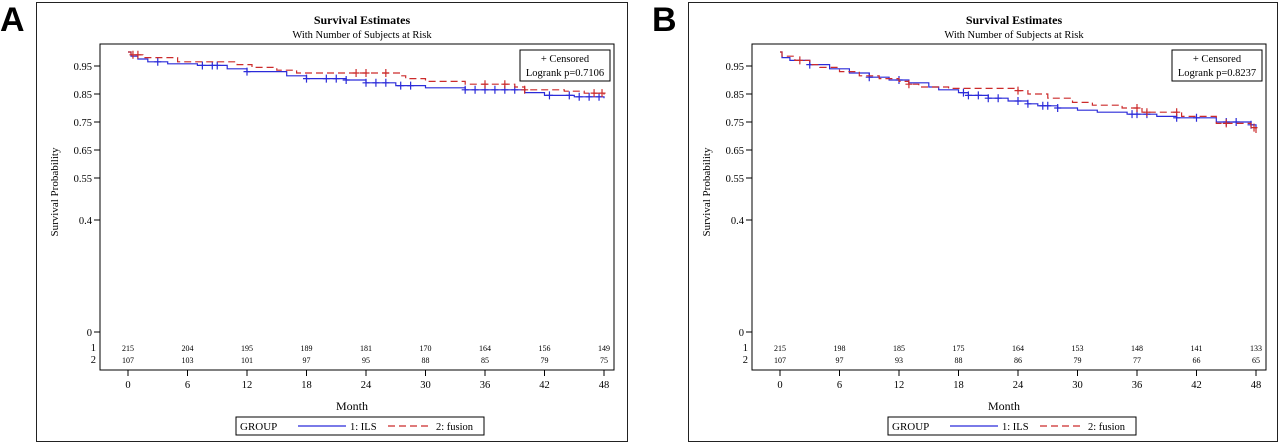 This screenshot has height=446, width=1280. I want to click on p1-x-tick-label: 18, so click(958, 385).